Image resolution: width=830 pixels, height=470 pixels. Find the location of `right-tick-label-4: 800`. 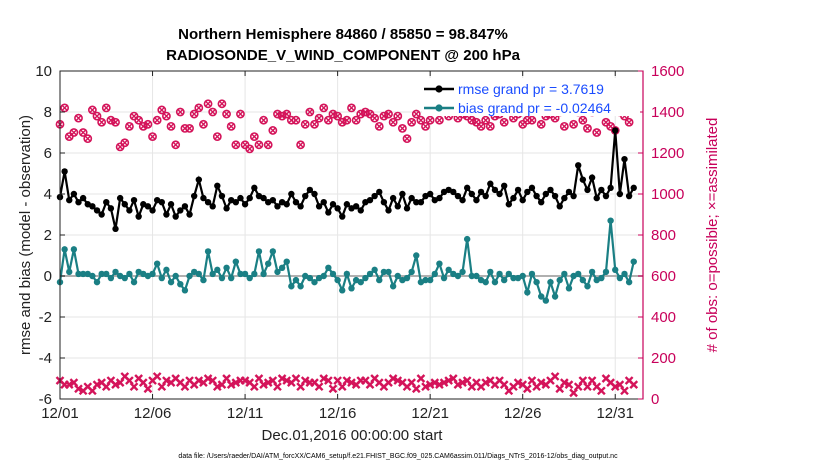

right-tick-label-4: 800 is located at coordinates (663, 235).